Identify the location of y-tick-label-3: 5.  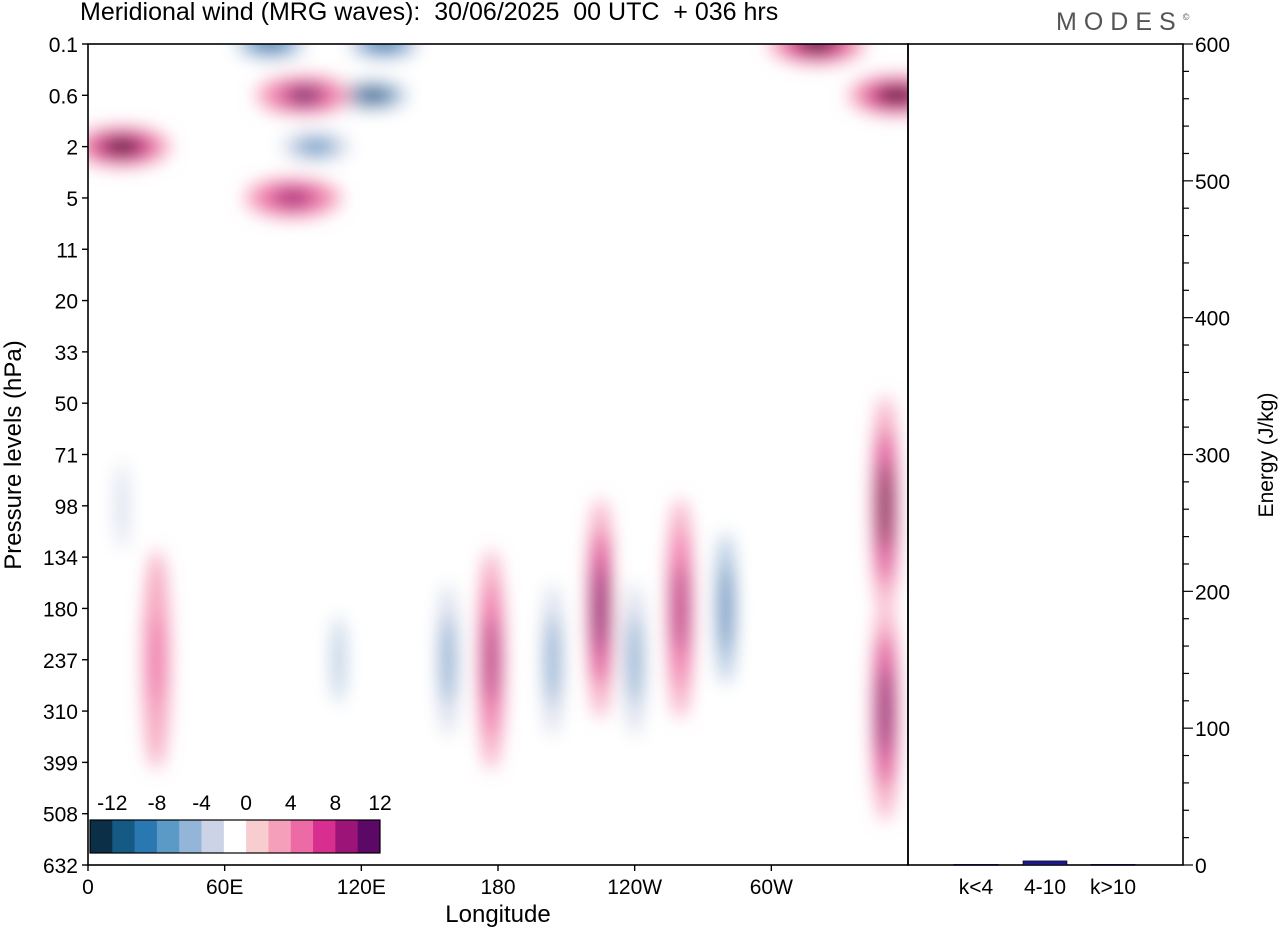
(72, 199).